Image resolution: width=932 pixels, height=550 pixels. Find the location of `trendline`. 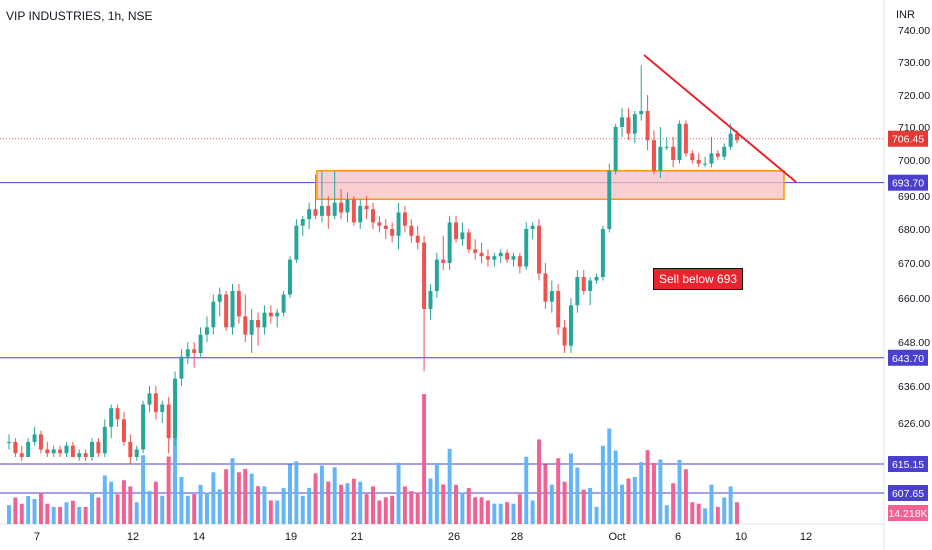

trendline is located at coordinates (720, 118).